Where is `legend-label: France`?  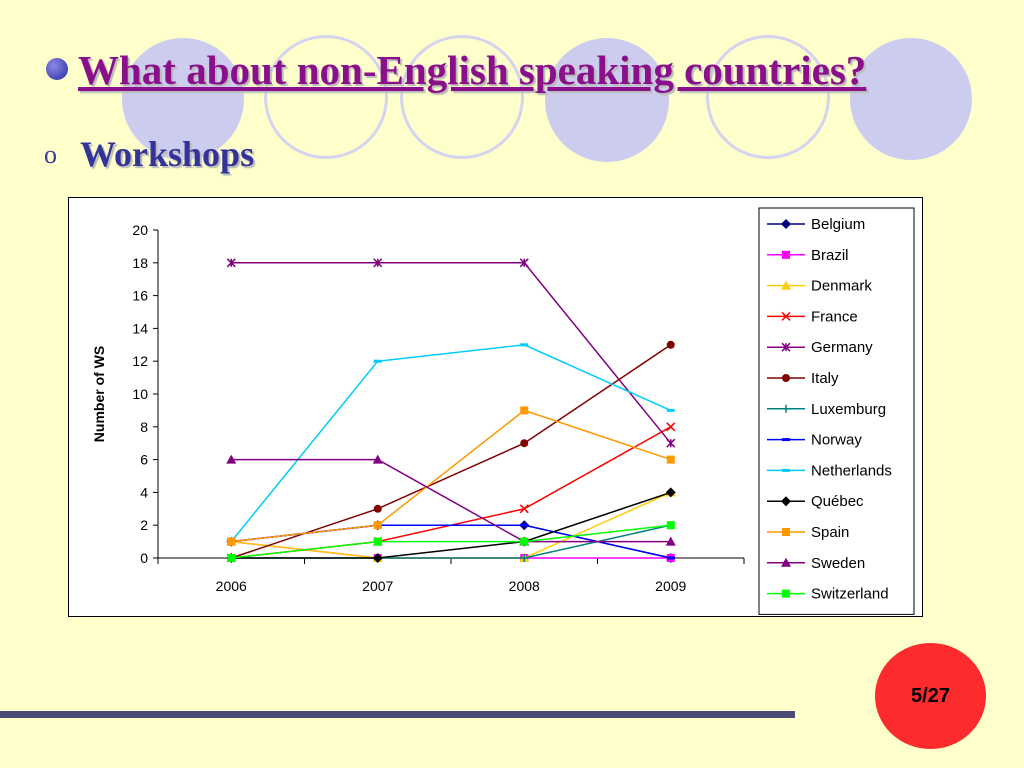 legend-label: France is located at coordinates (834, 316).